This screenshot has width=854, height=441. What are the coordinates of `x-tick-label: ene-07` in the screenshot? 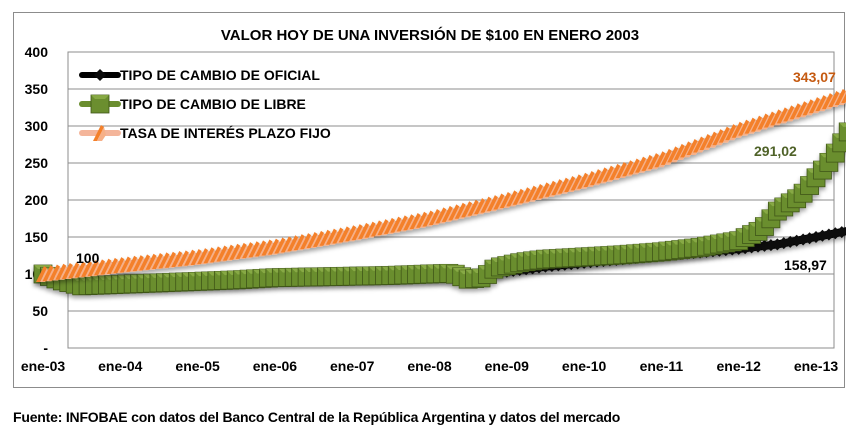 It's located at (352, 366).